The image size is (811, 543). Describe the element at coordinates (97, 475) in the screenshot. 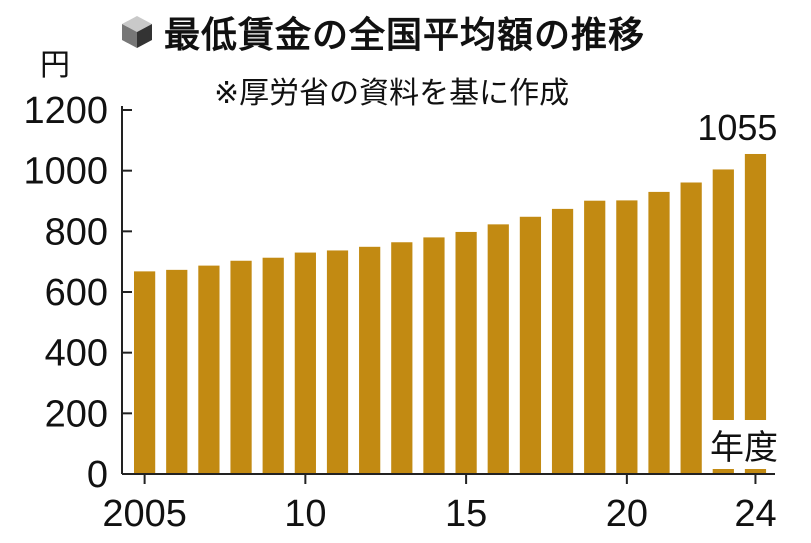

I see `y-tick-label: 0` at that location.